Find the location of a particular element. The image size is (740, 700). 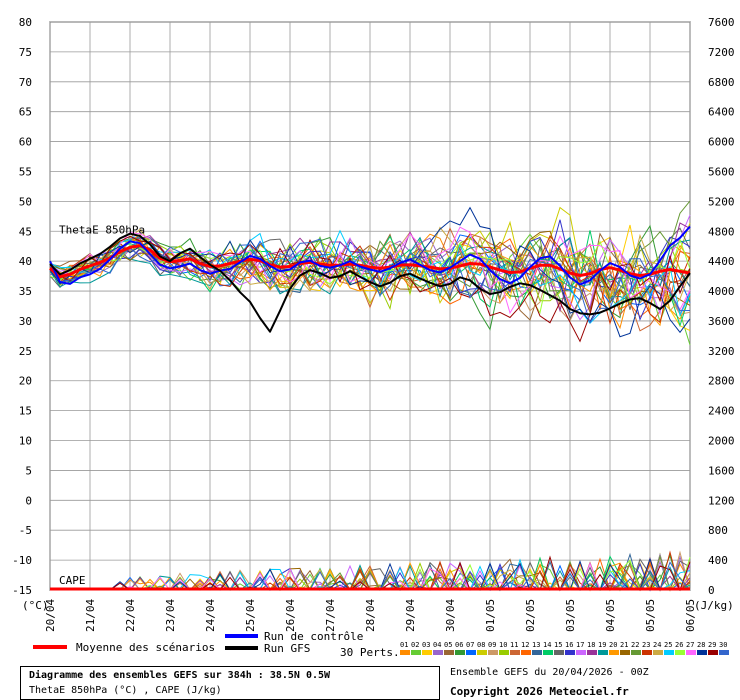

x-tick-label: 24/04 is located at coordinates (210, 615).